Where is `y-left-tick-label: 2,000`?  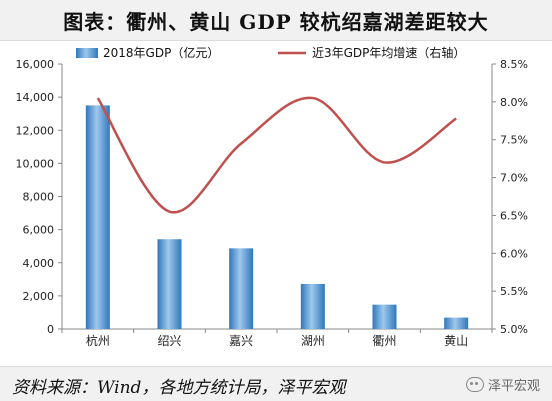 y-left-tick-label: 2,000 is located at coordinates (39, 296).